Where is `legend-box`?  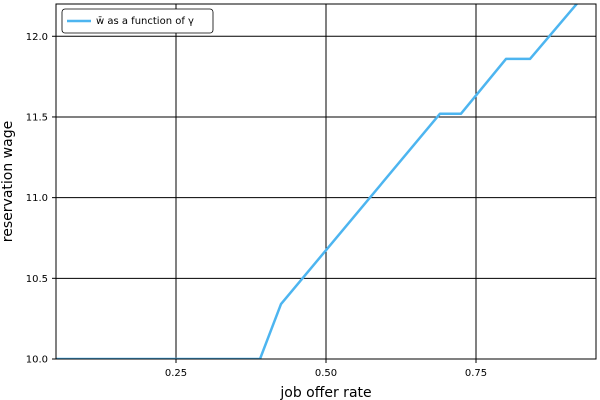
legend-box is located at coordinates (137, 21).